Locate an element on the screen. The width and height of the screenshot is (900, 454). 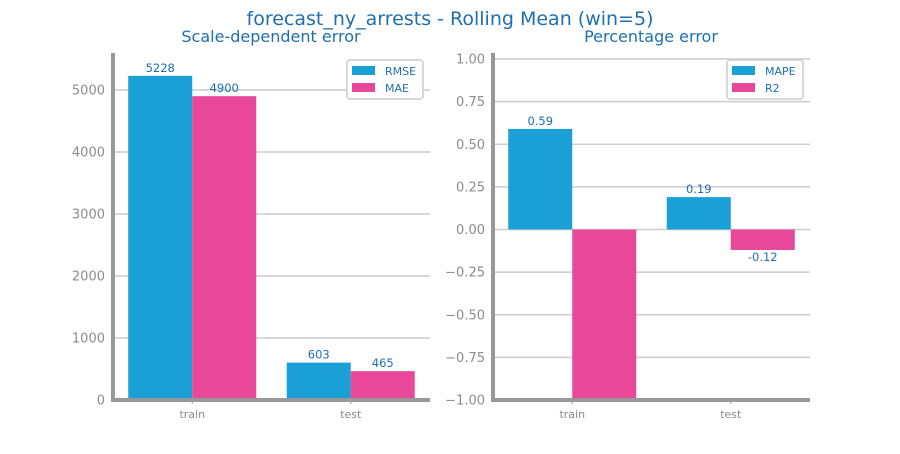
legend-label: MAPE is located at coordinates (780, 71).